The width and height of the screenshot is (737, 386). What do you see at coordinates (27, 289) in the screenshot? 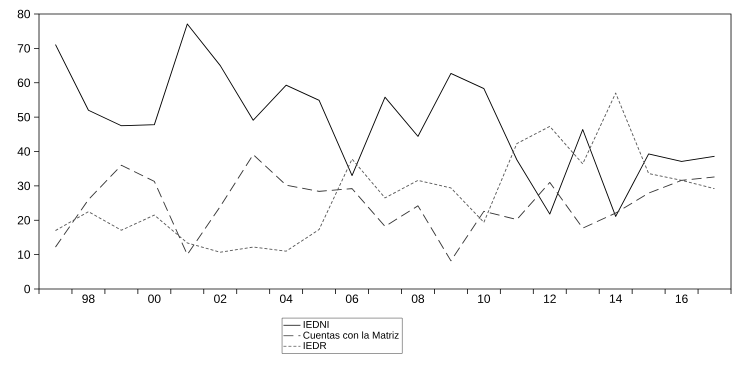
I see `y-tick-label: 0` at bounding box center [27, 289].